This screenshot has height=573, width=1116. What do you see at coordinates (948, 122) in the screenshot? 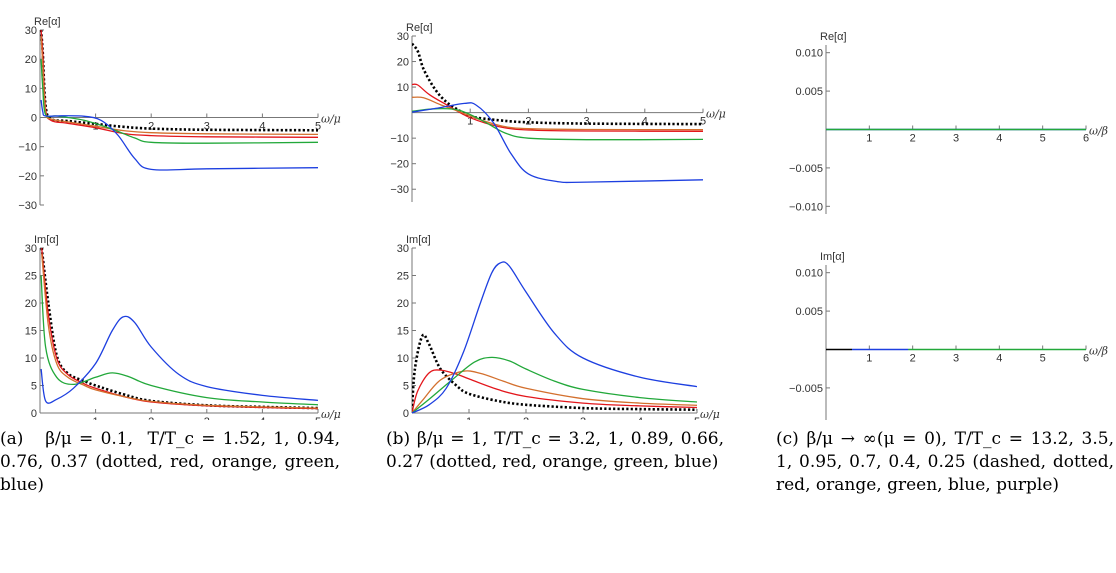
I see `panel-c-re: 1 2 3 4 5 6 −0.010 −0.005 0.005 0.010 Re[α] ω/β` at bounding box center [948, 122].